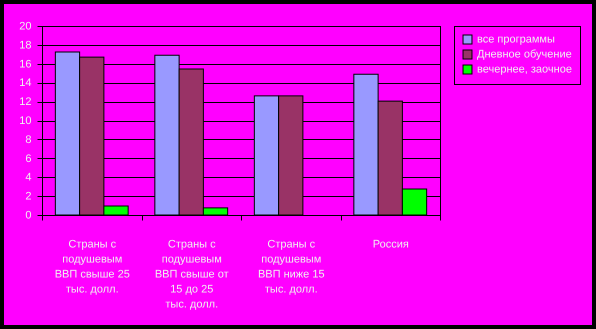 Image resolution: width=596 pixels, height=329 pixels. I want to click on y-tick-label: 12, so click(25, 102).